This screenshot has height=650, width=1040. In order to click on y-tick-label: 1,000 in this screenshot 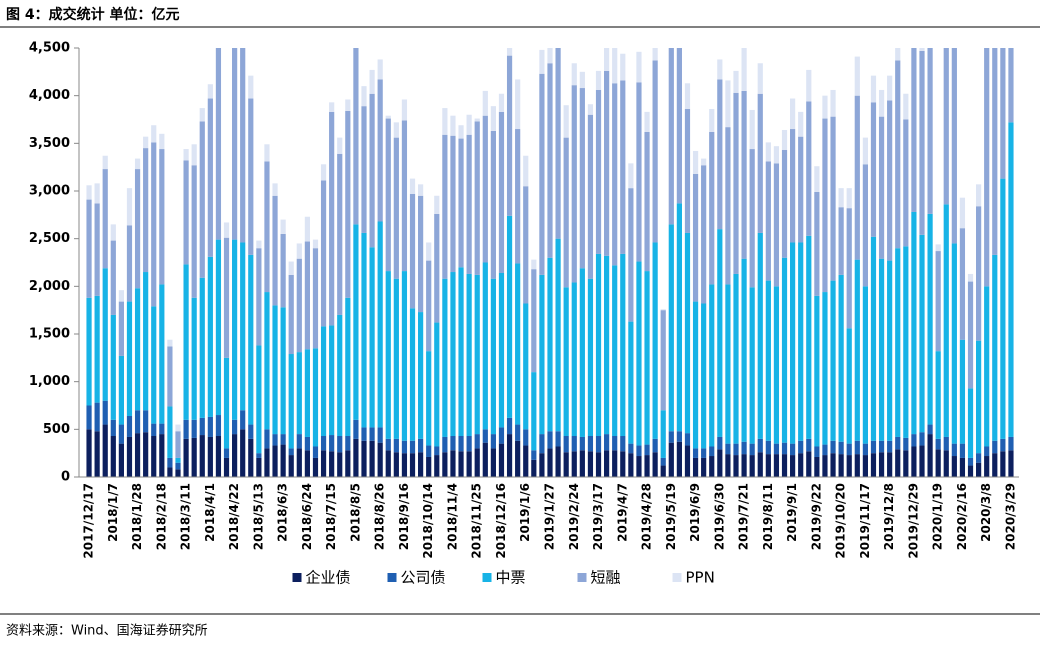, I will do `click(49, 381)`.